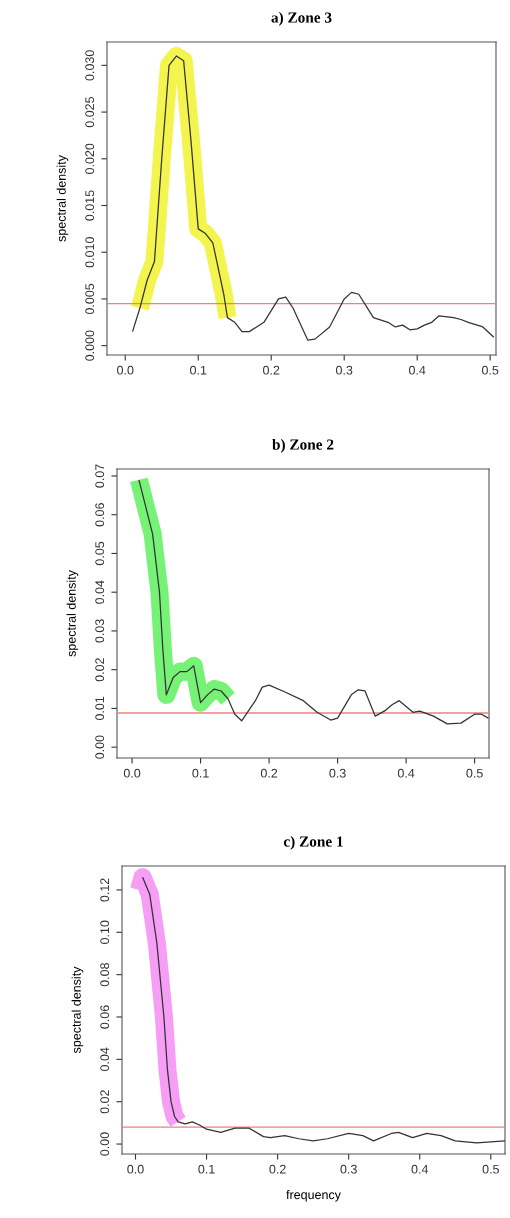 The image size is (510, 1218). I want to click on y-tick-label: 0.010, so click(90, 252).